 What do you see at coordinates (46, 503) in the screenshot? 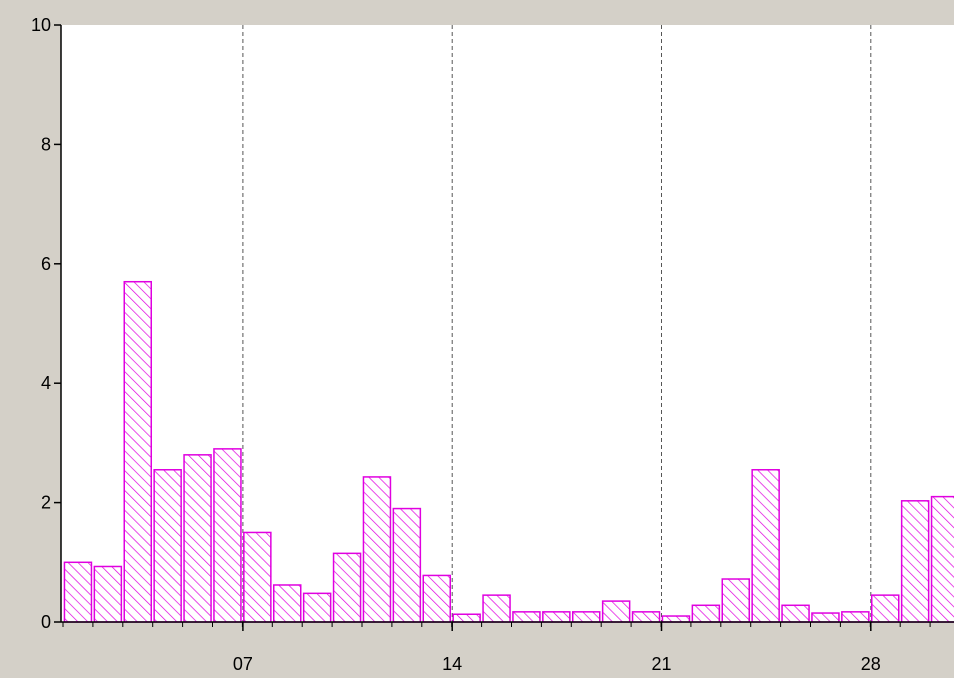
I see `y-tick-label: 2` at bounding box center [46, 503].